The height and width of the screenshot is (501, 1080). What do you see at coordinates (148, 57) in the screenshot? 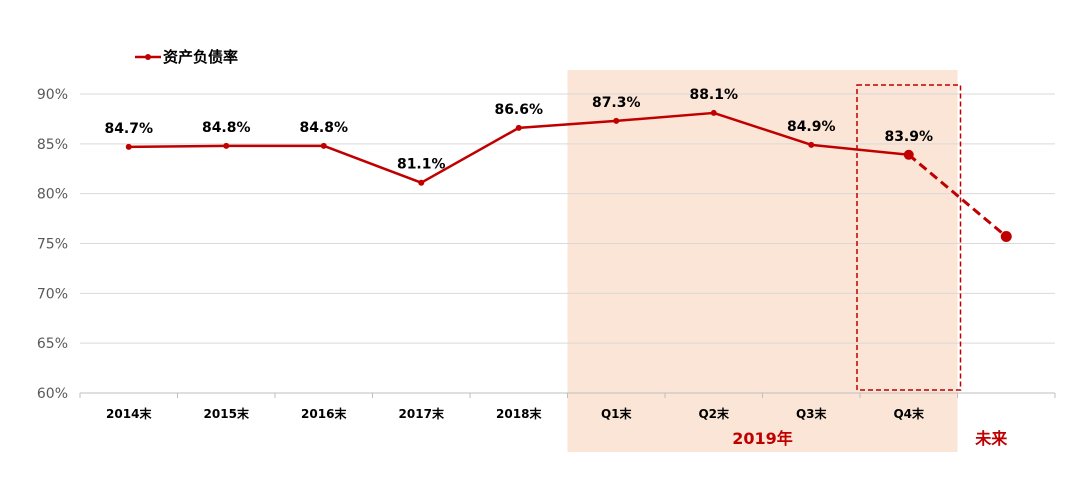
I see `legend-marker-icon` at bounding box center [148, 57].